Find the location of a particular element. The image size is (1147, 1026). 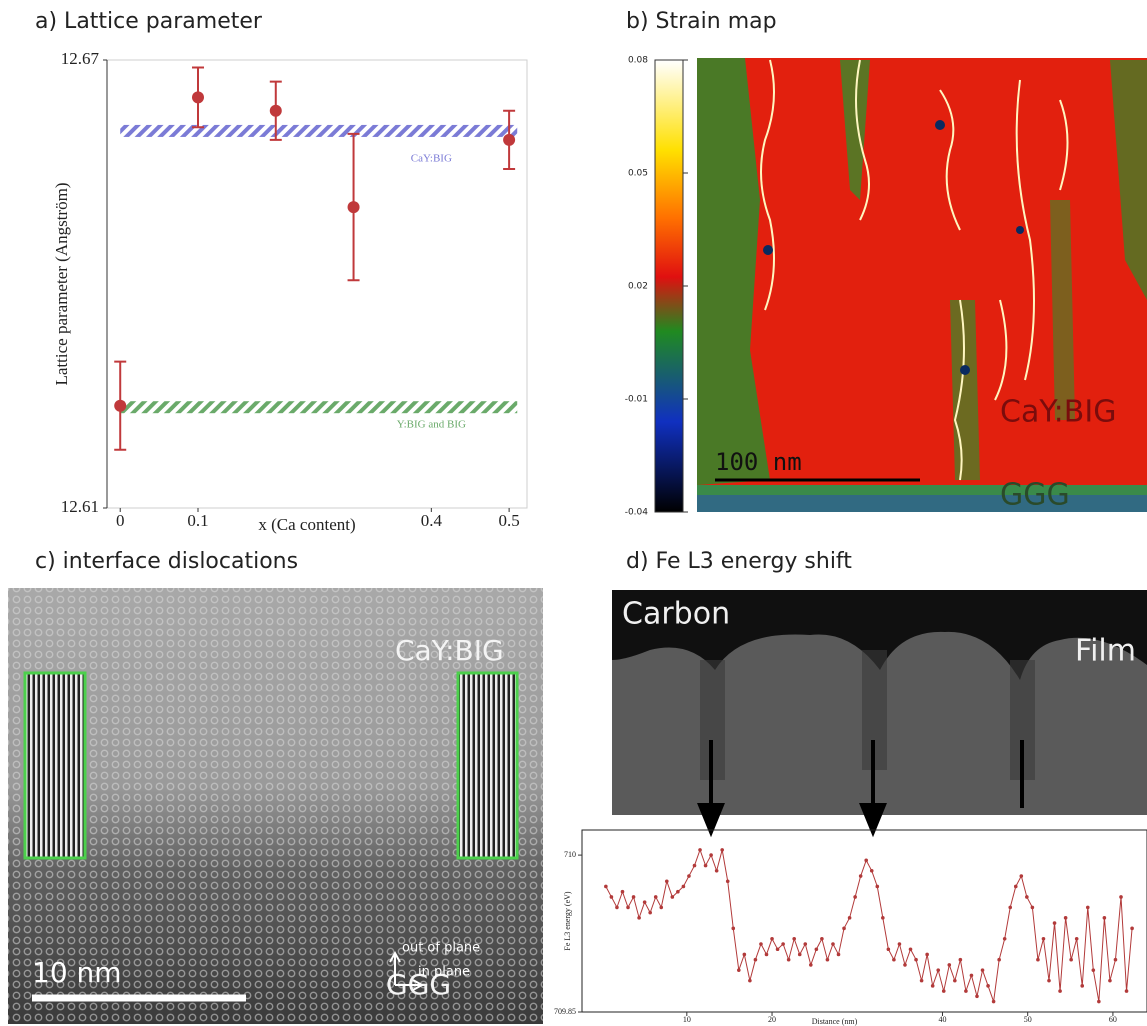

y-tick-label: 709.85 is located at coordinates (565, 1011).